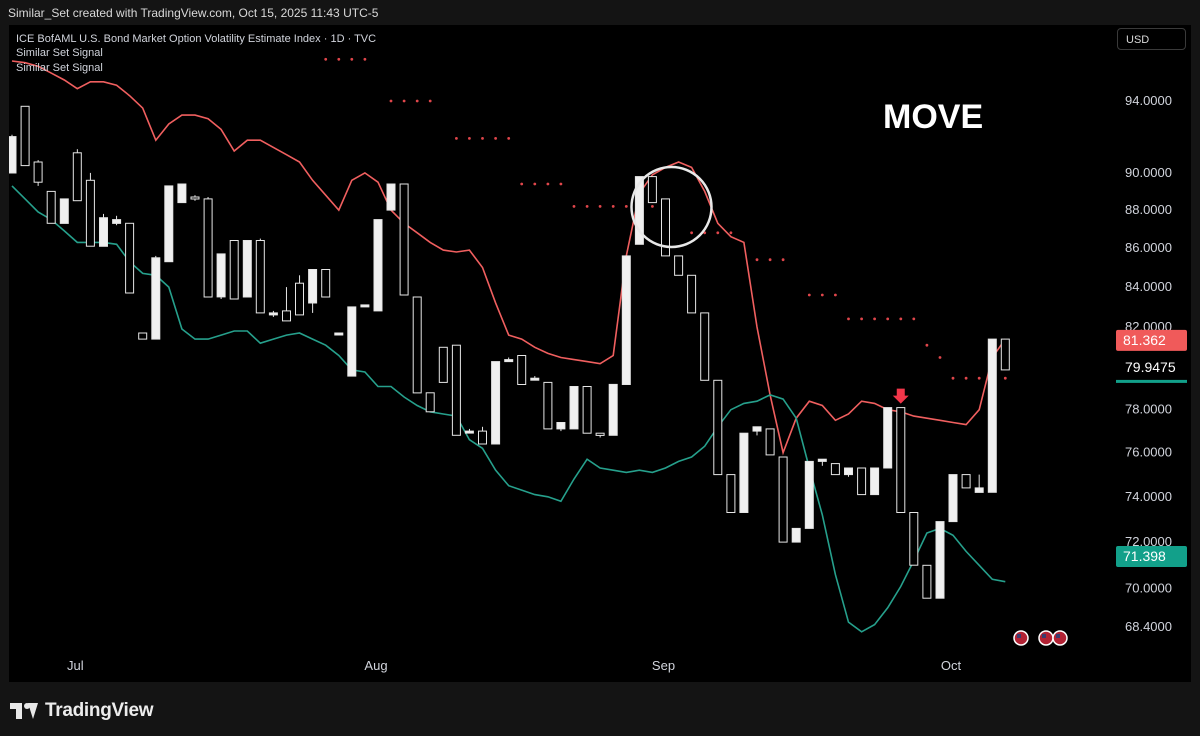 Image resolution: width=1200 pixels, height=736 pixels. What do you see at coordinates (671, 207) in the screenshot?
I see `highlight-circle` at bounding box center [671, 207].